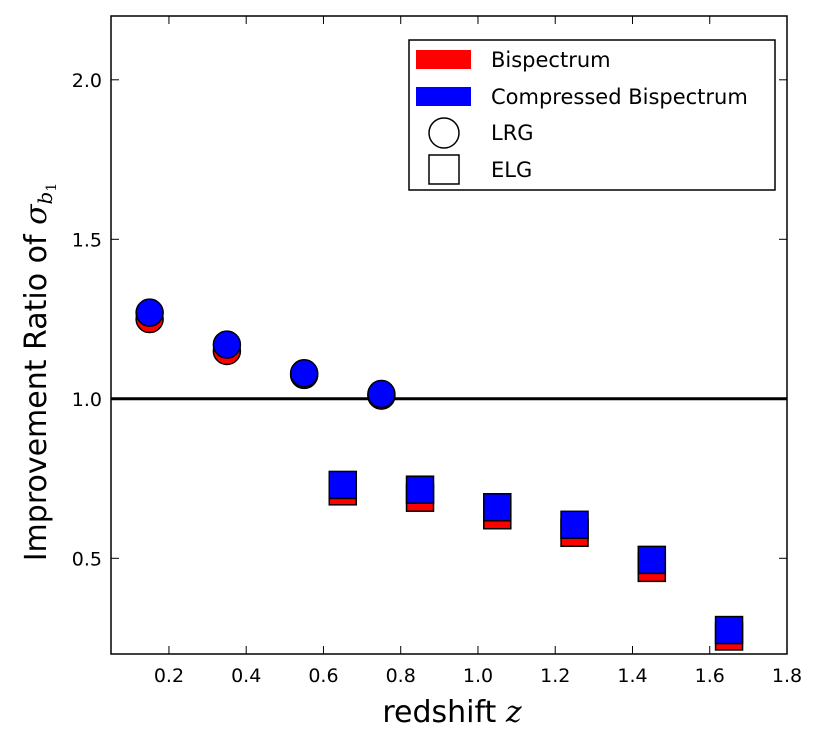 This screenshot has width=830, height=755. I want to click on x-tick-label: 0.2, so click(169, 676).